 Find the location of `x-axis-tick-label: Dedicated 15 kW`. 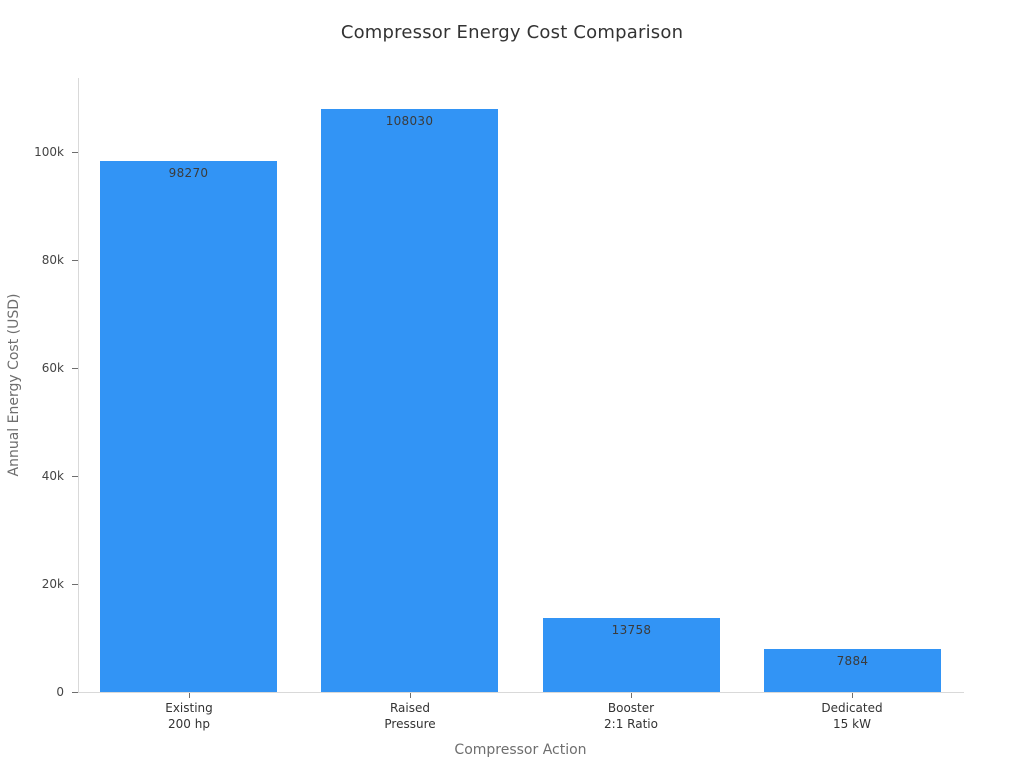

x-axis-tick-label: Dedicated 15 kW is located at coordinates (852, 716).